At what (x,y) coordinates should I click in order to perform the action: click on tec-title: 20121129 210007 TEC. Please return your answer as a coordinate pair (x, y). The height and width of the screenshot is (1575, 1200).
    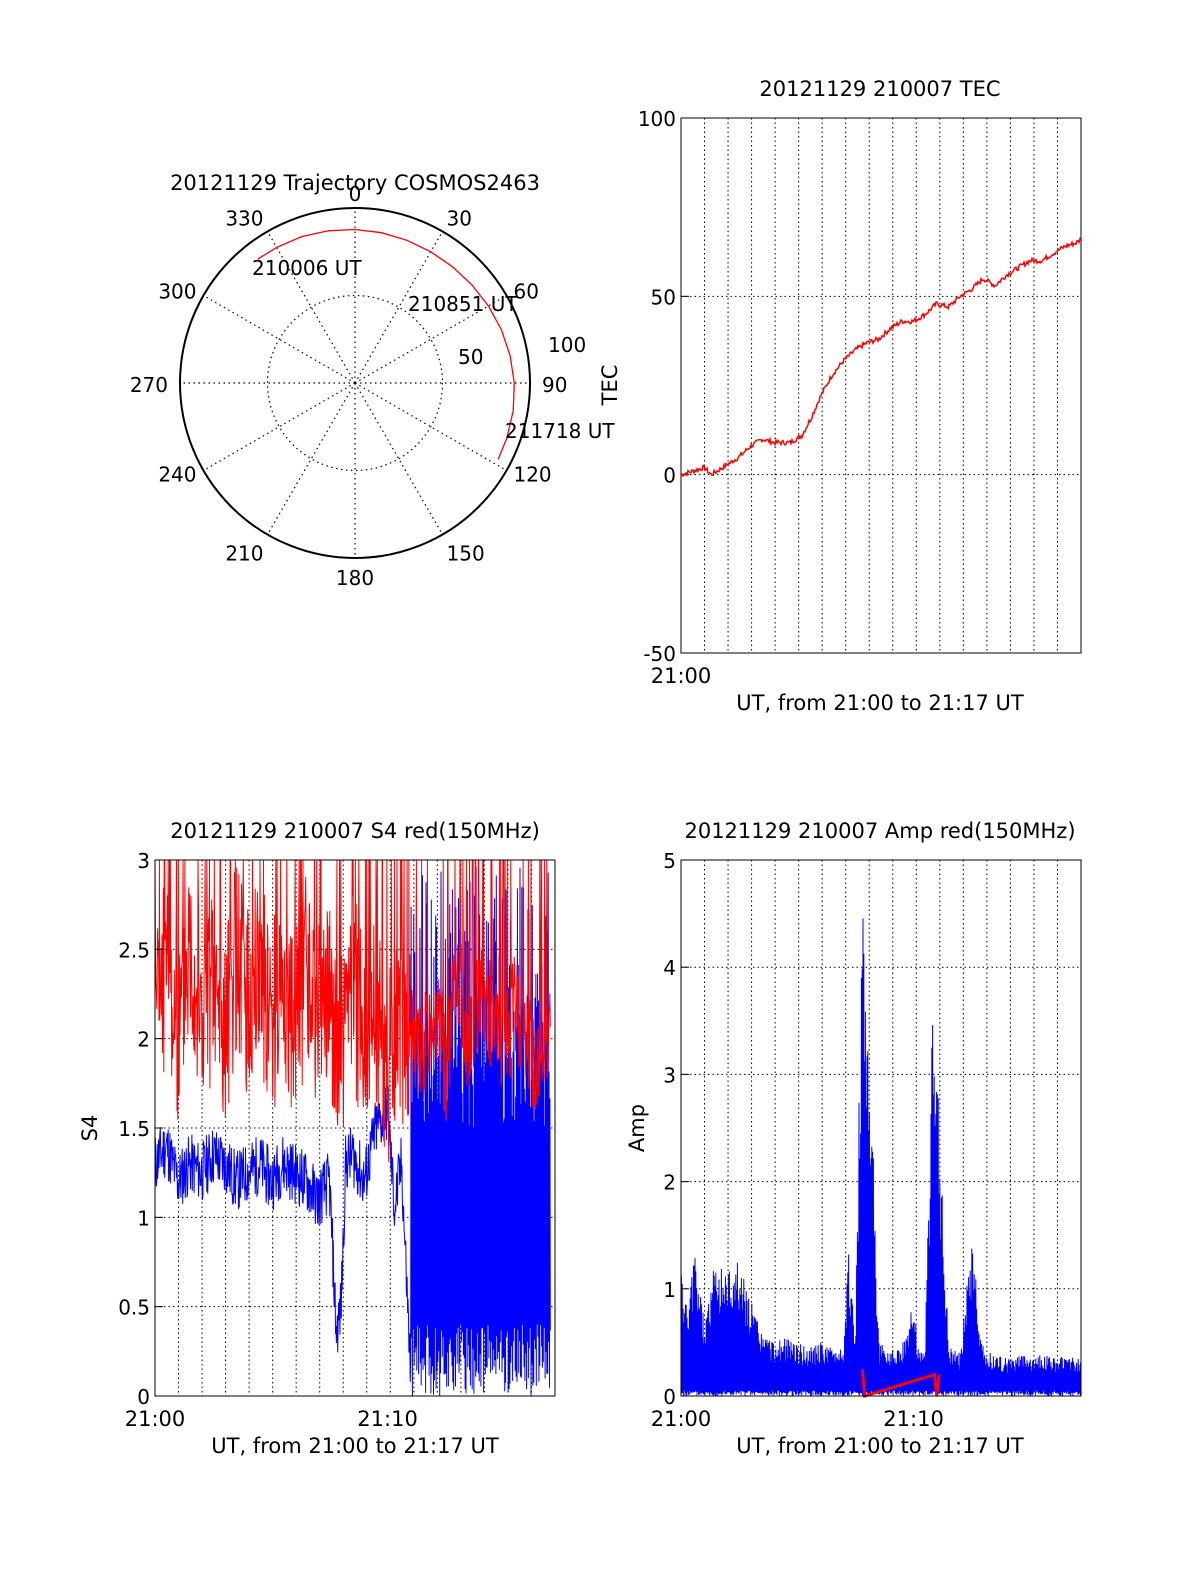
    Looking at the image, I should click on (879, 89).